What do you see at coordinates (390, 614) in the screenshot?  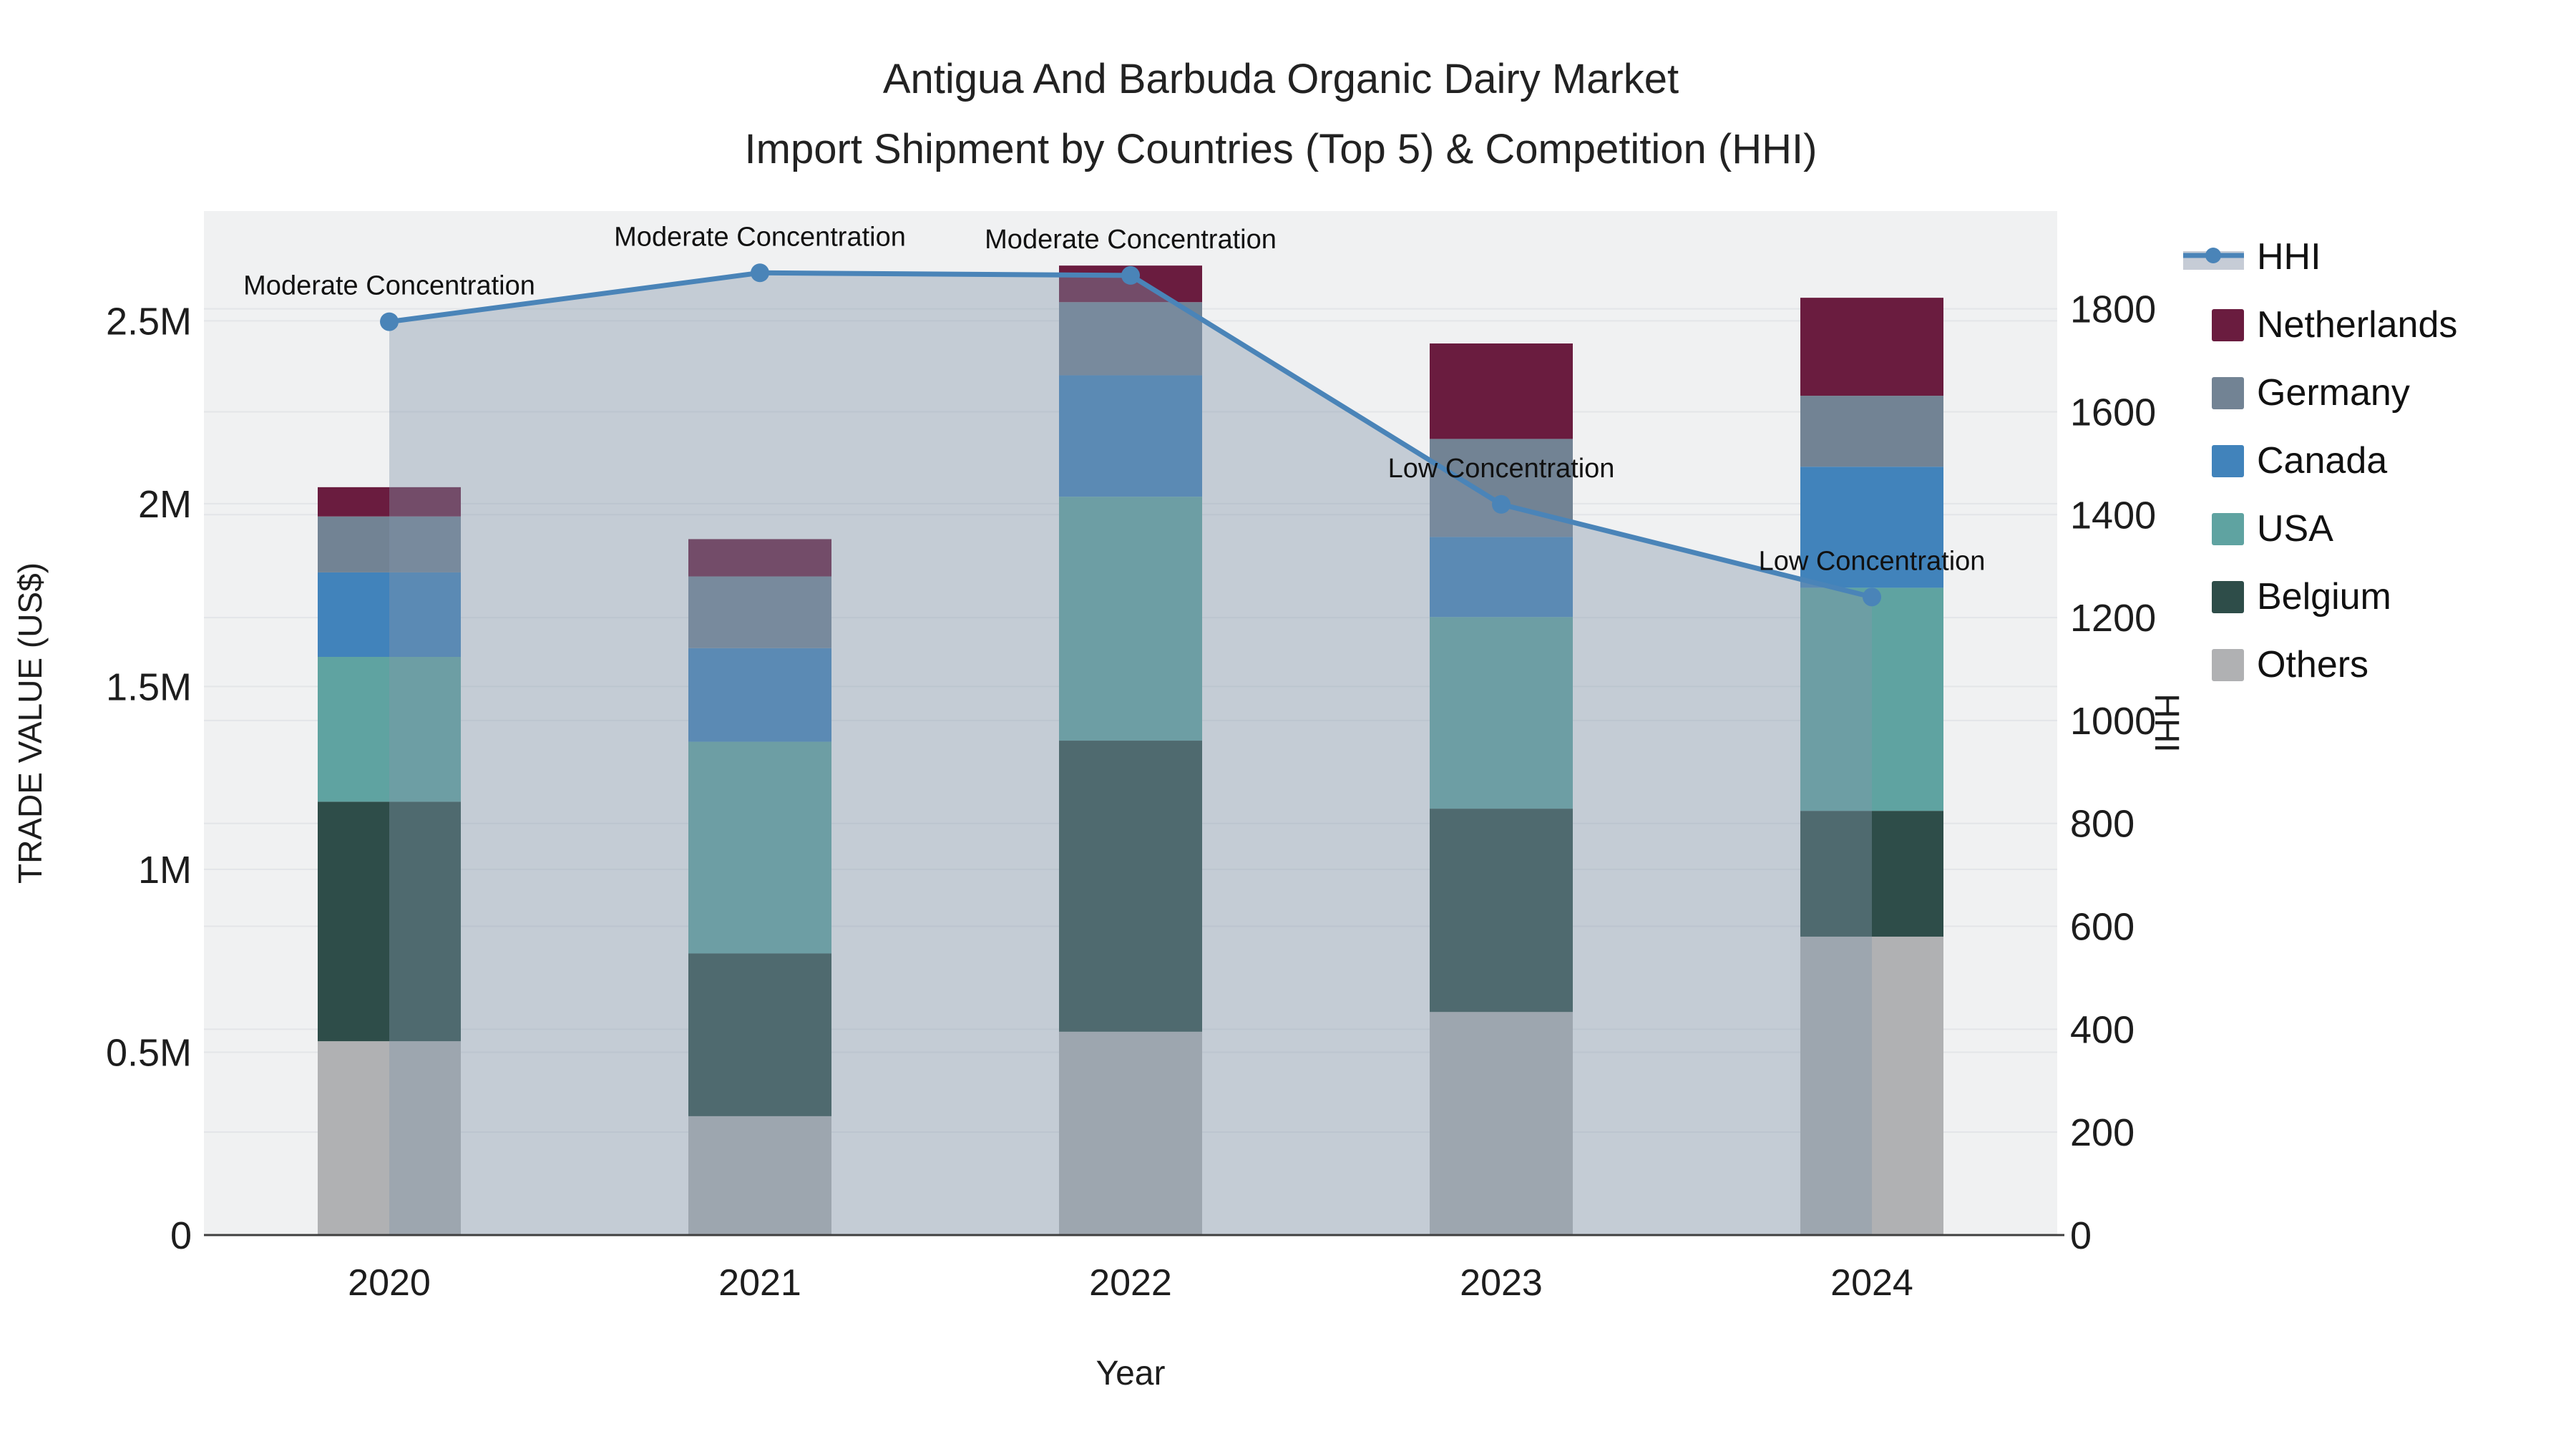 I see `bar-segment-canada-2020` at bounding box center [390, 614].